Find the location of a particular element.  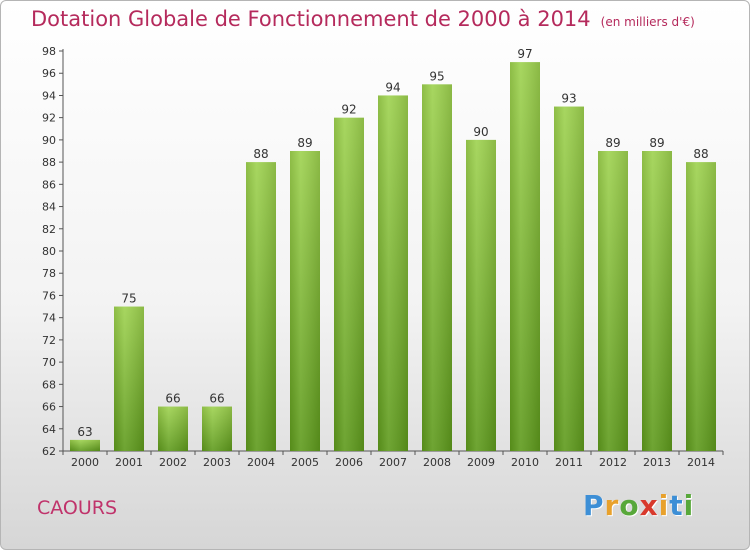

y-tick-label: 92 is located at coordinates (49, 118).